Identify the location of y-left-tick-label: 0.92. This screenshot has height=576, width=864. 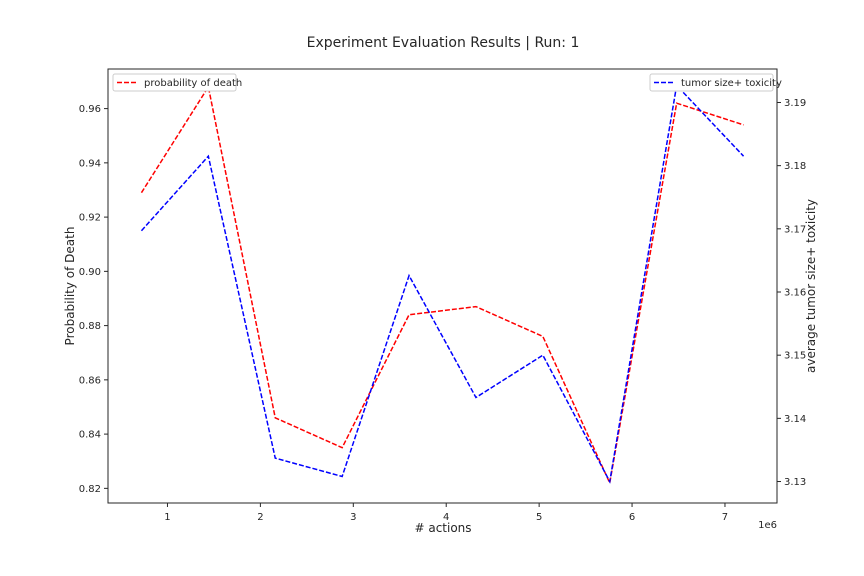
(90, 218).